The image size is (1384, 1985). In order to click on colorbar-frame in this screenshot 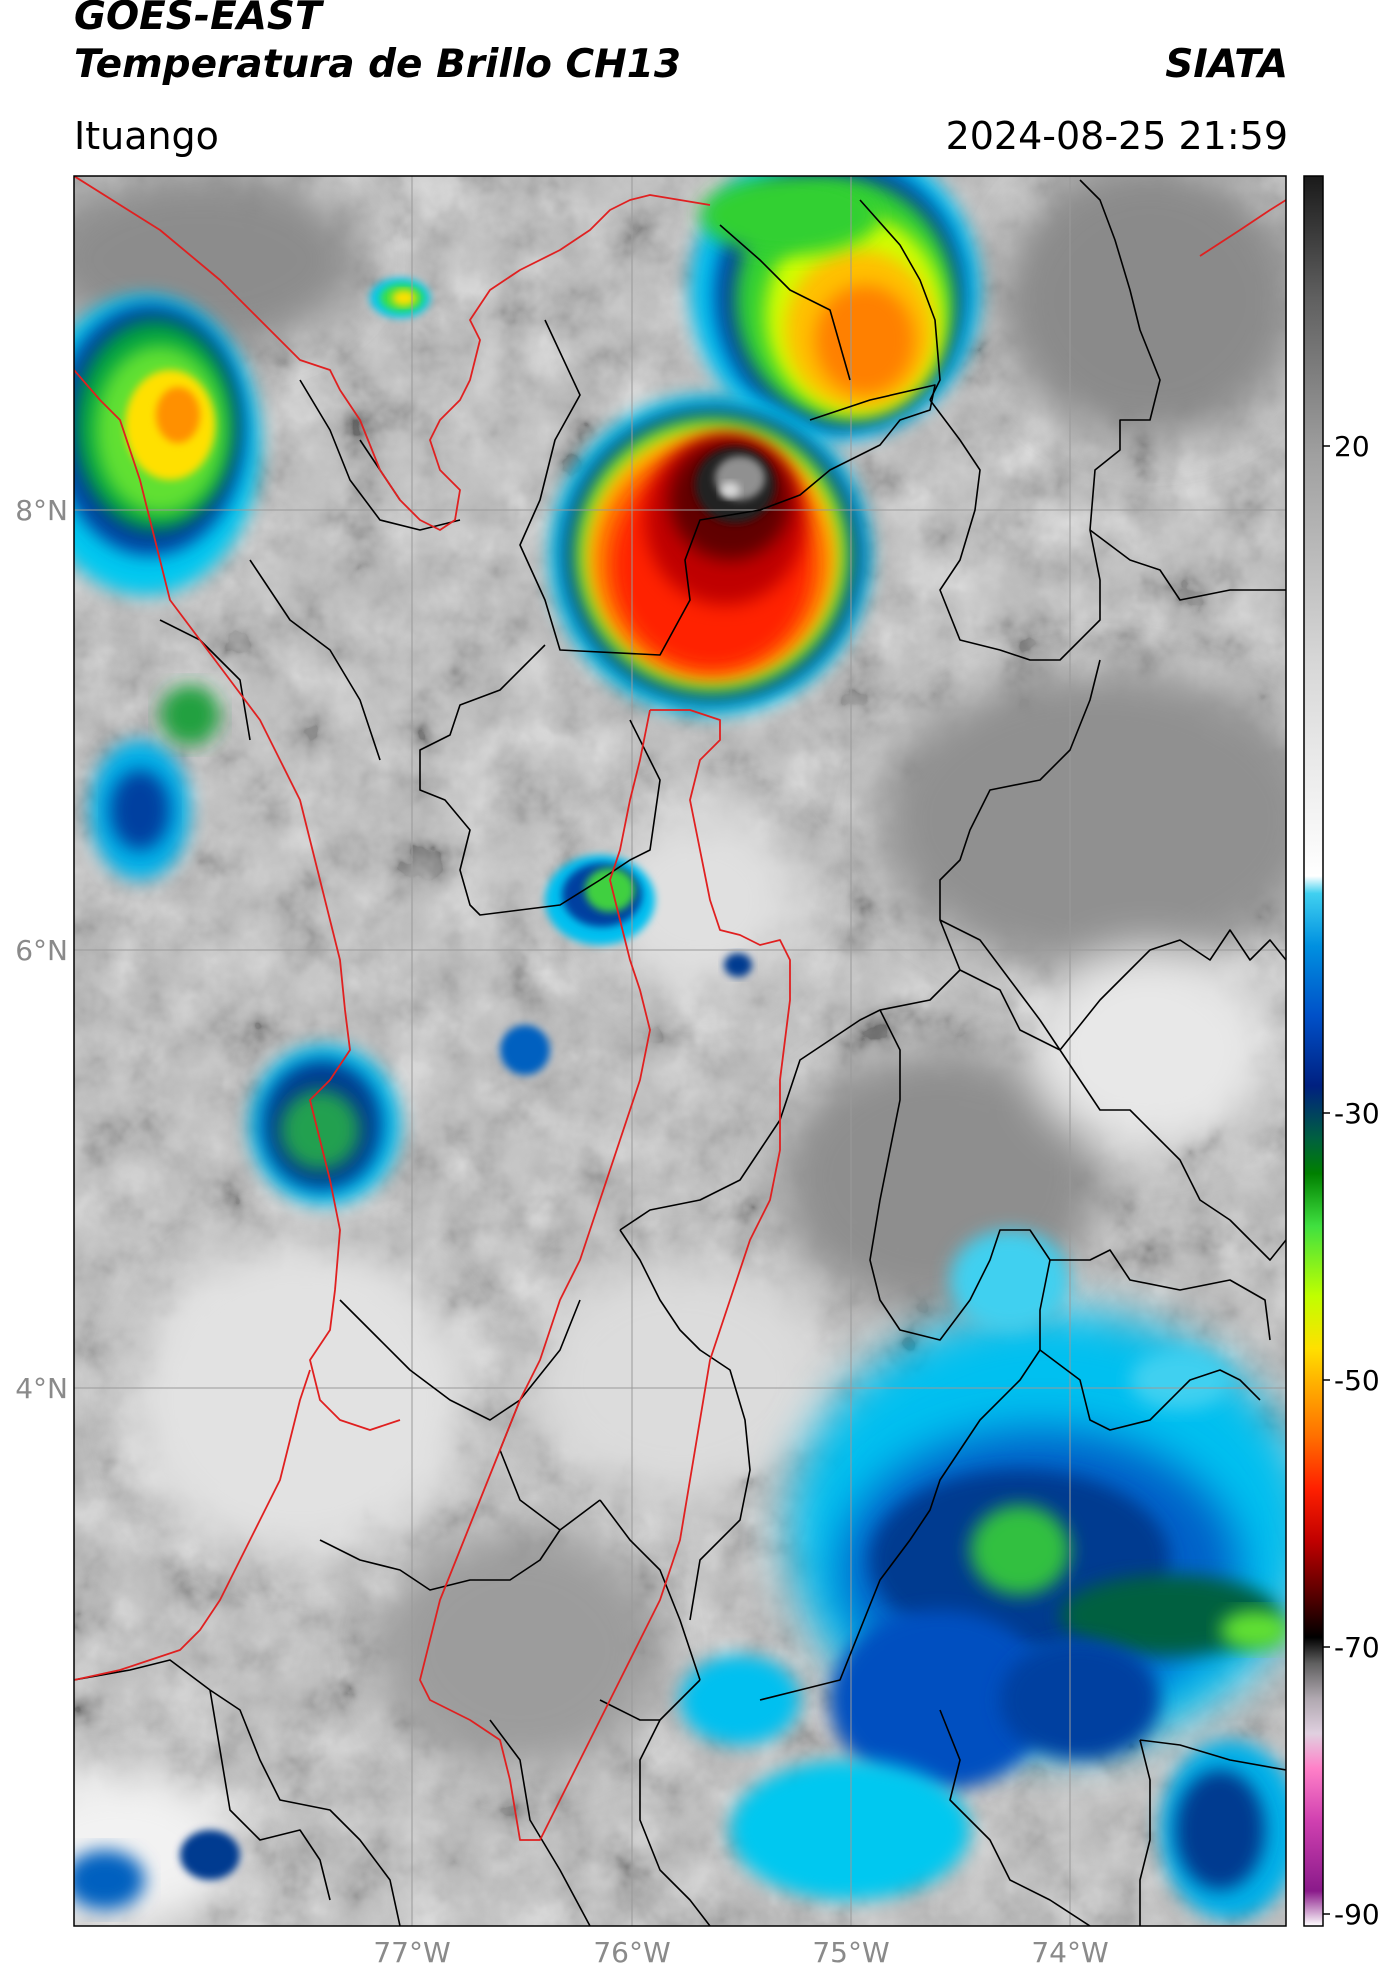, I will do `click(1313, 1051)`.